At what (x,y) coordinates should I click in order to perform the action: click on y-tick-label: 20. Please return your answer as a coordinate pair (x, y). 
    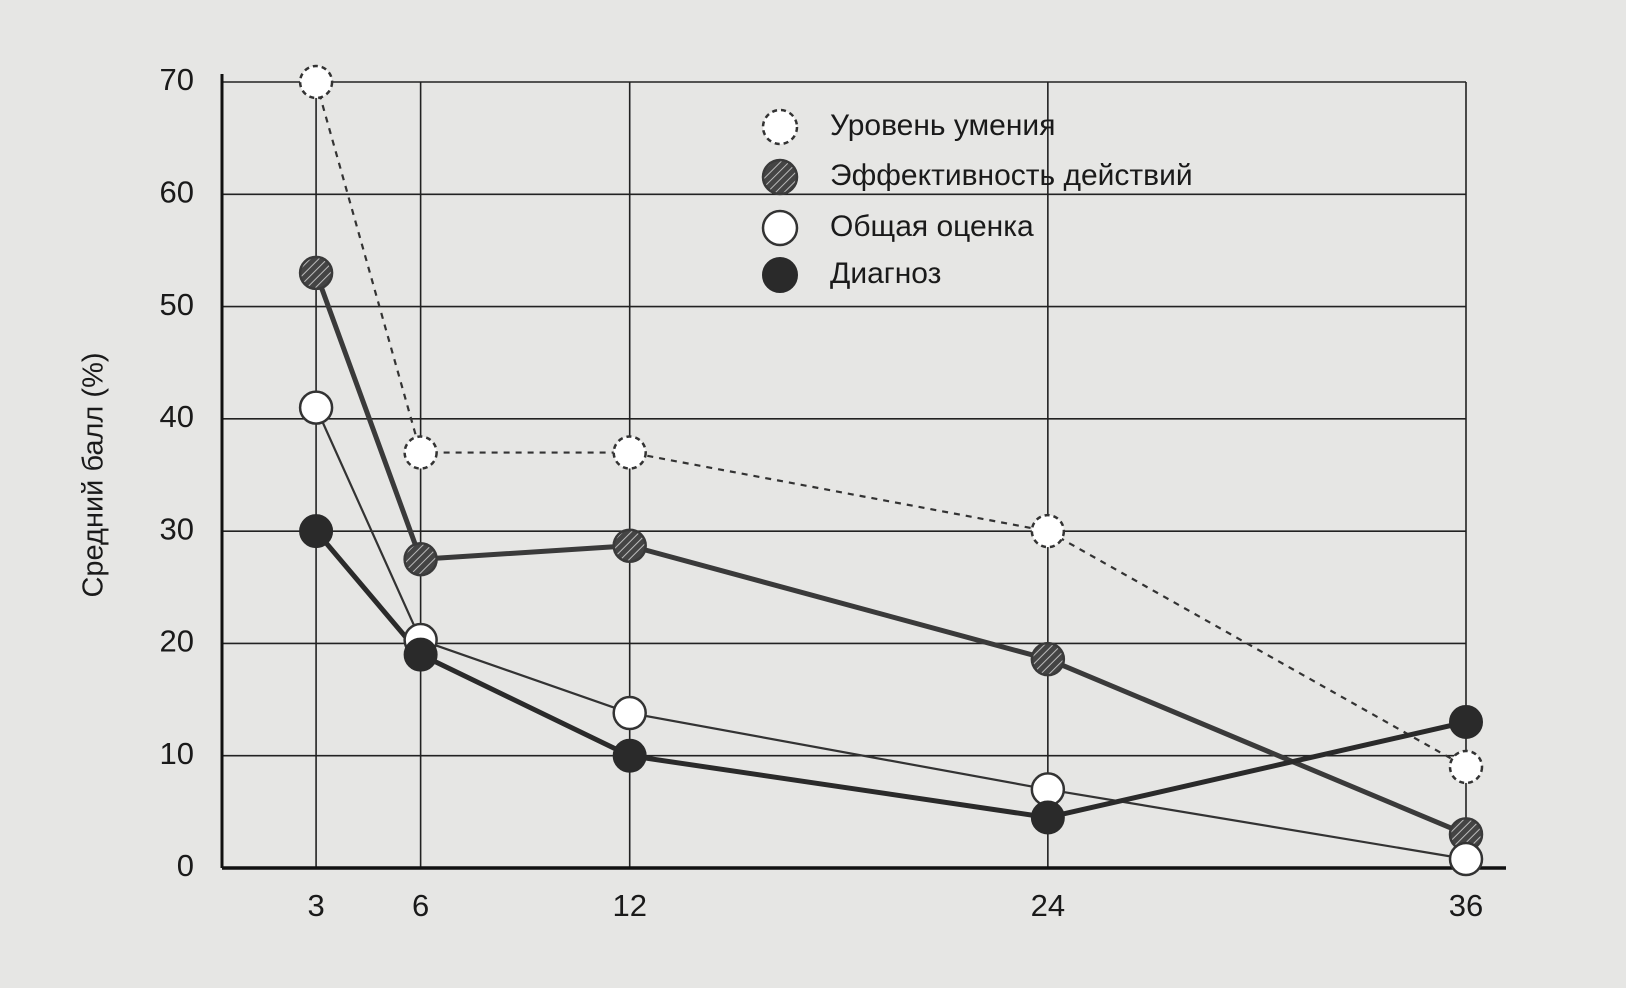
    Looking at the image, I should click on (177, 641).